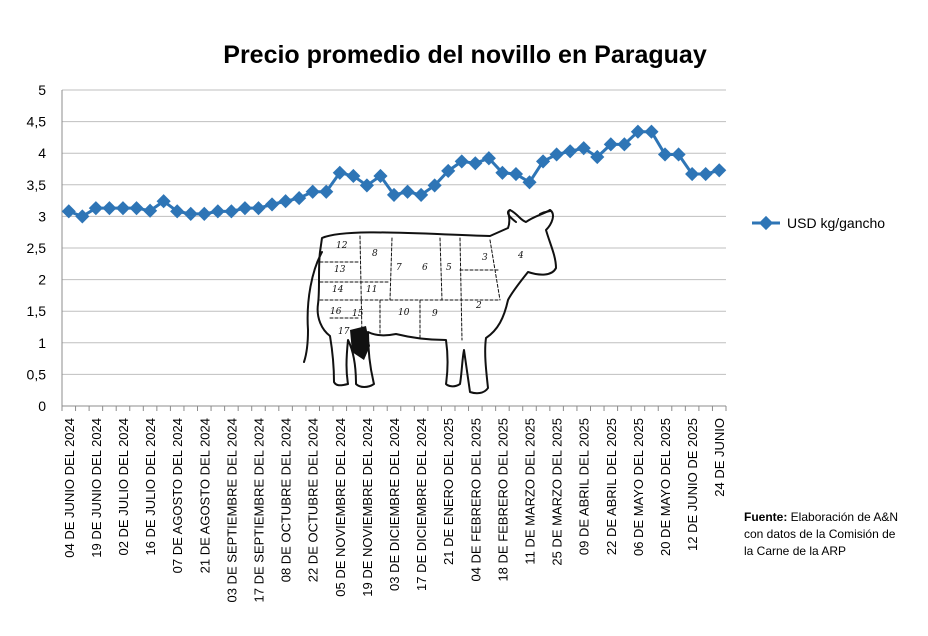 The height and width of the screenshot is (636, 928). I want to click on x-tick-label: 08 DE OCTUBRE DEL 2024, so click(286, 500).